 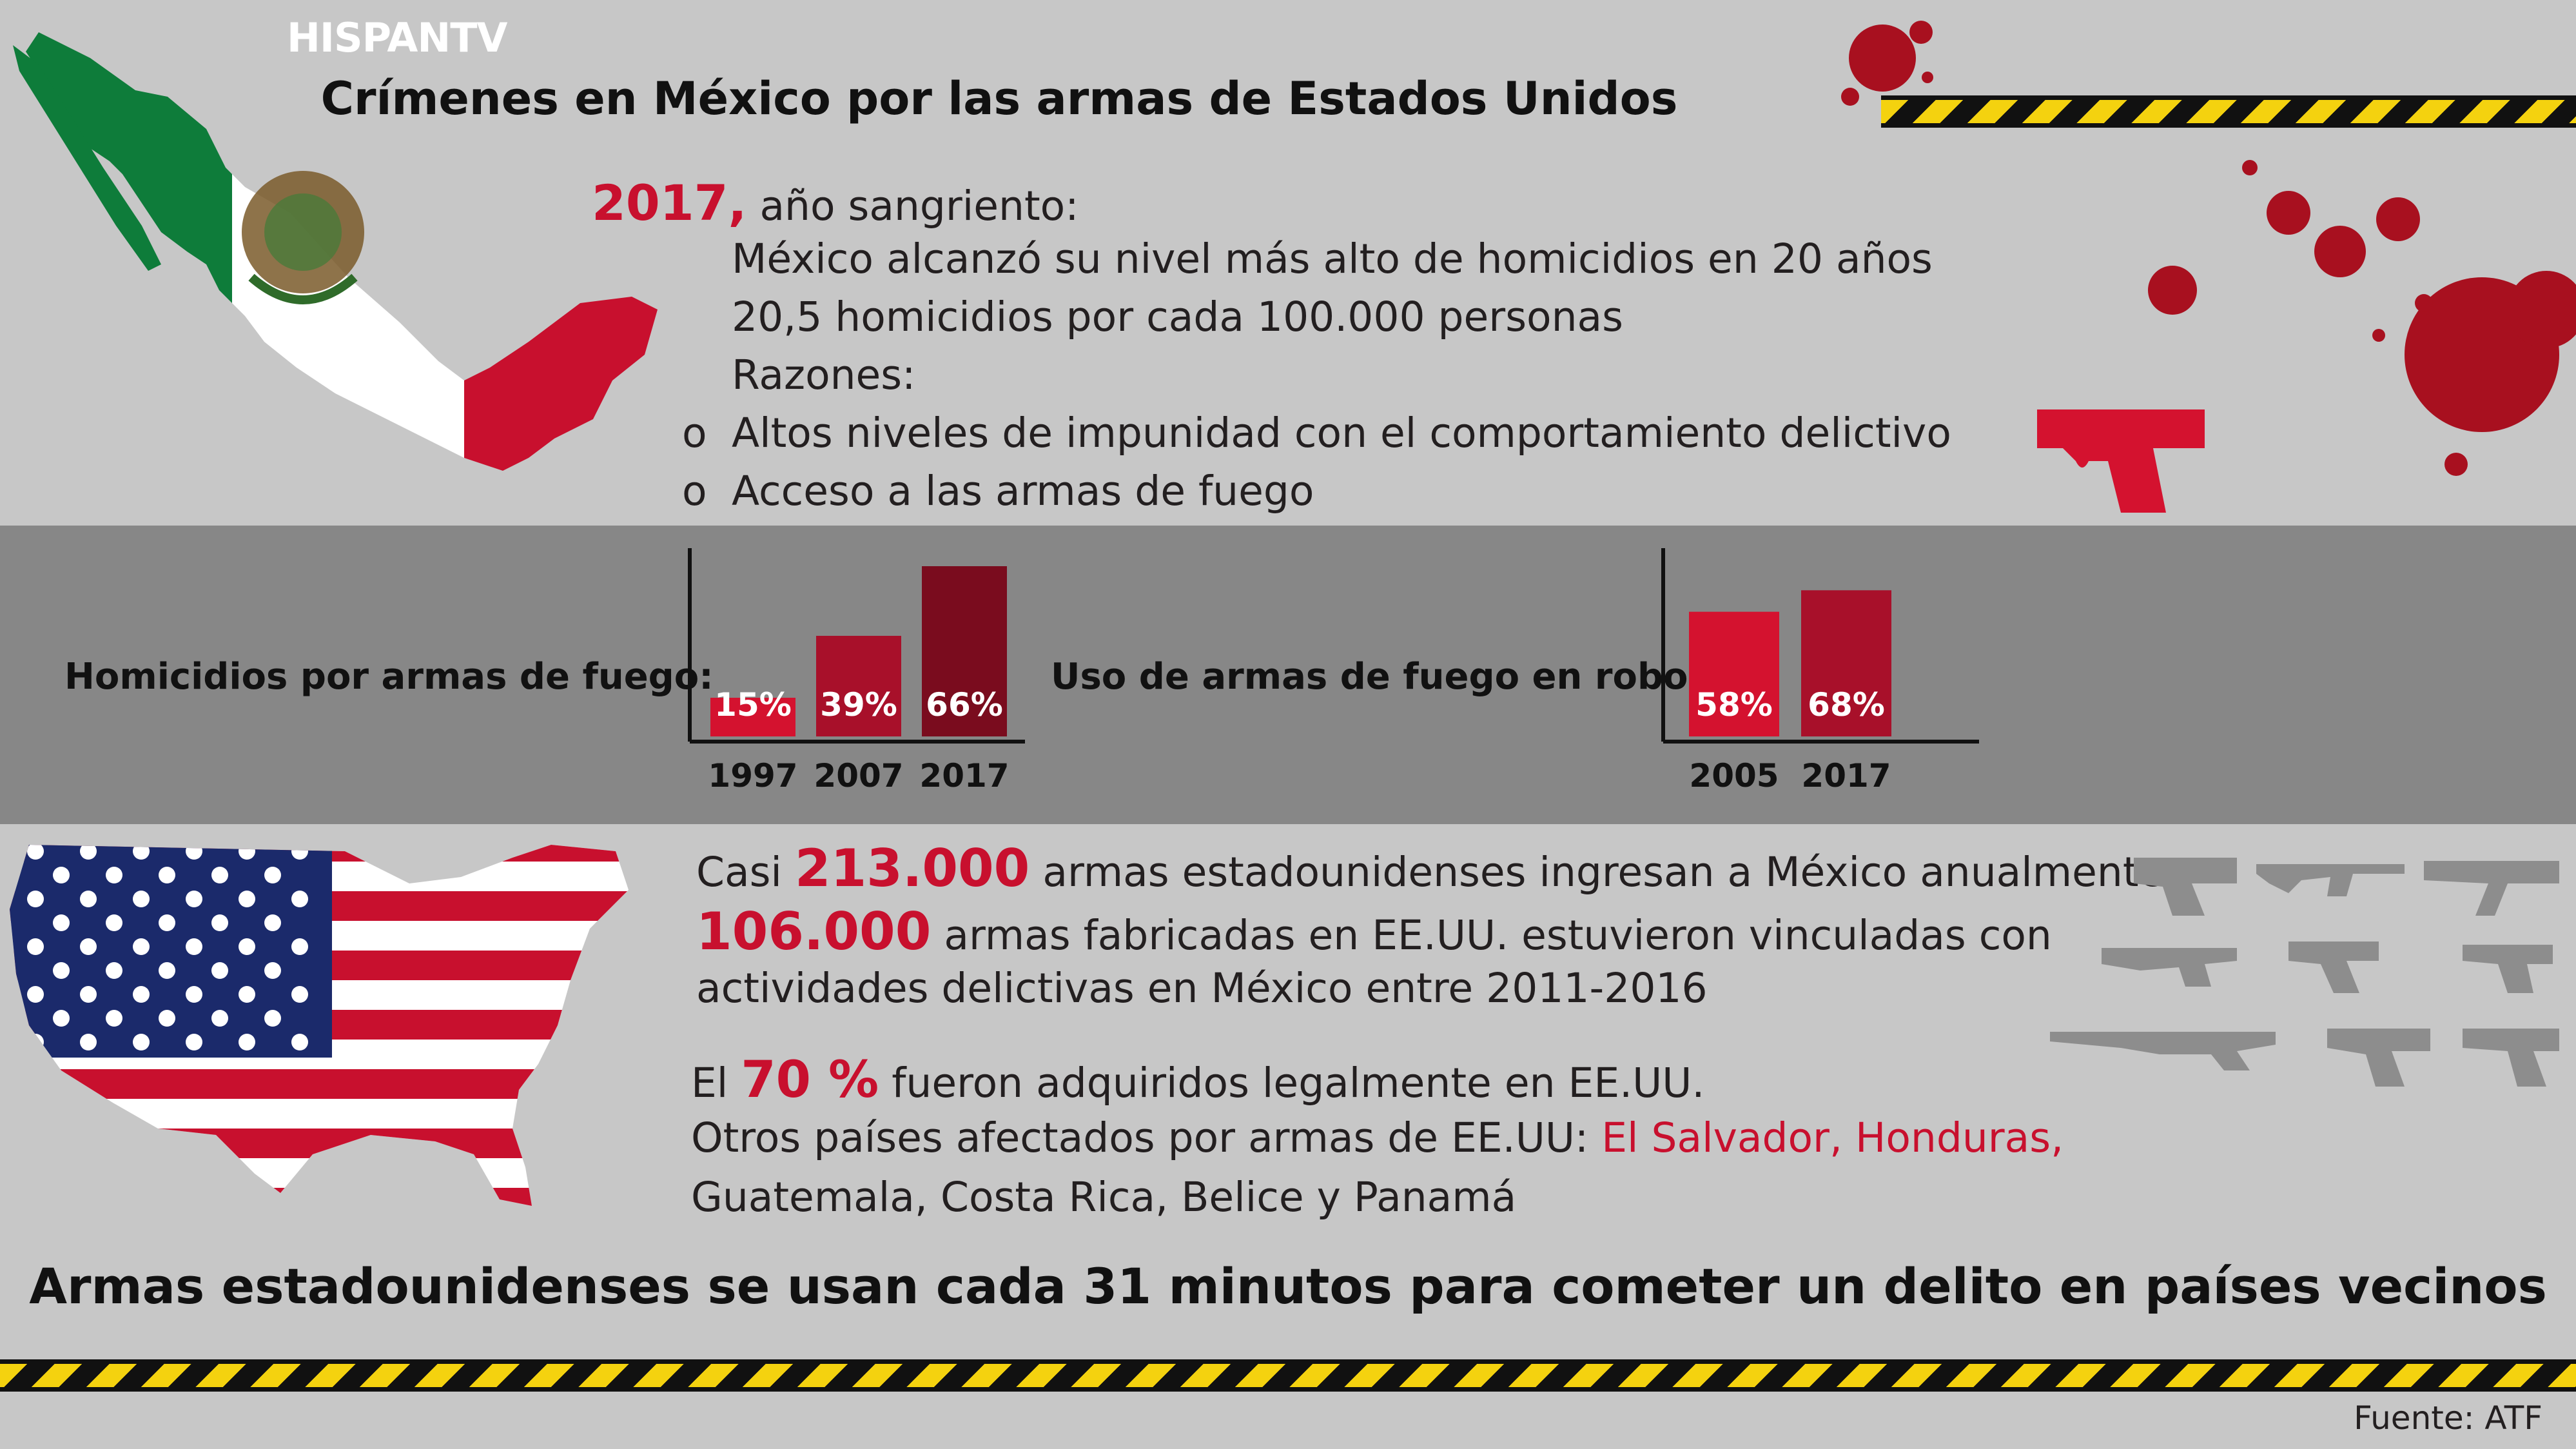 I want to click on bullet-item: Acceso a las armas de fuego, so click(x=1023, y=491).